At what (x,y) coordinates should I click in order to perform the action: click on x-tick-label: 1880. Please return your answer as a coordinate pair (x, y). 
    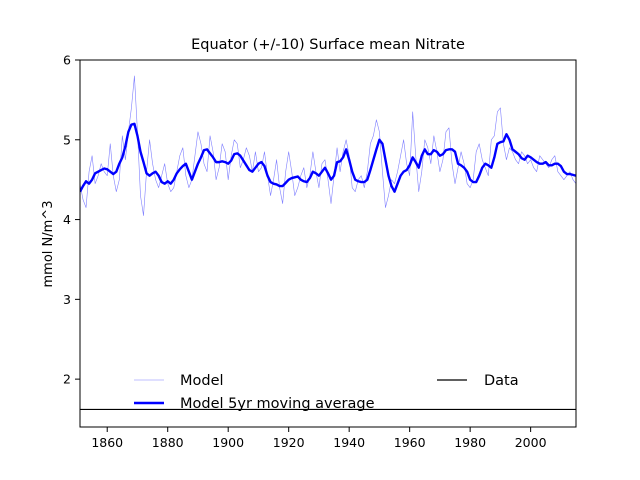
    Looking at the image, I should click on (168, 442).